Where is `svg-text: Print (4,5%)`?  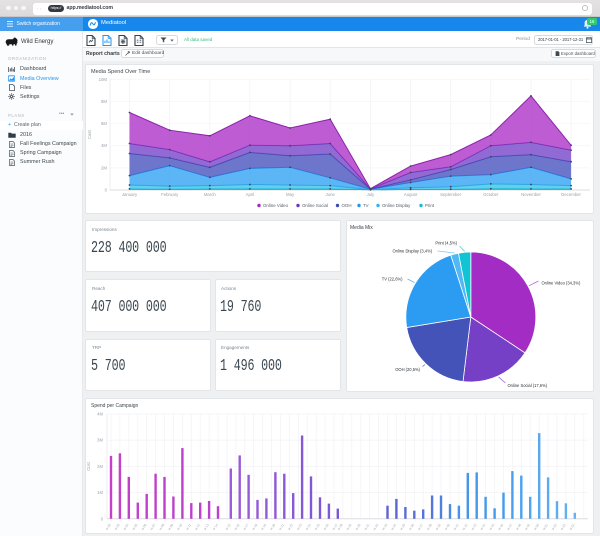 svg-text: Print (4,5%) is located at coordinates (446, 242).